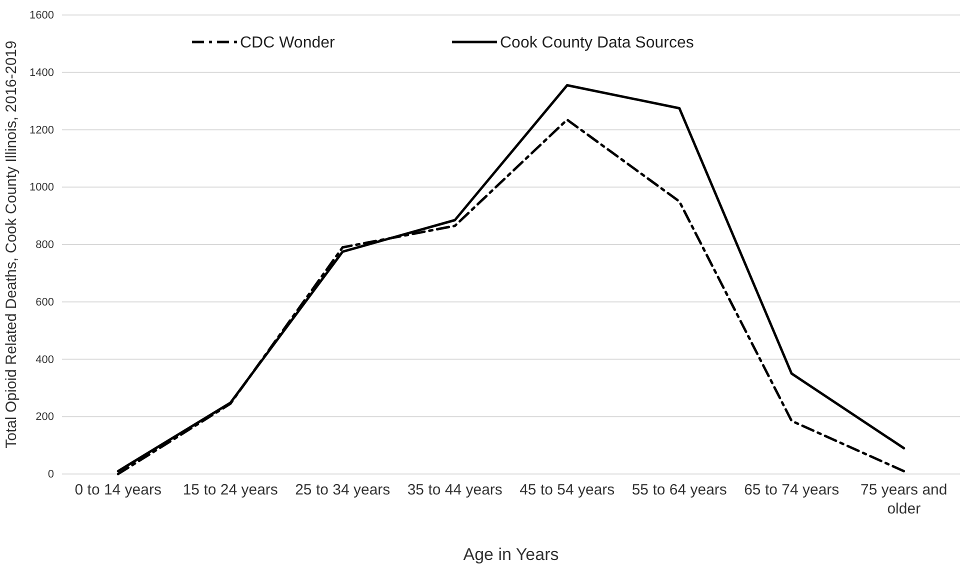 The image size is (970, 568). I want to click on y-tick-label: 800, so click(45, 245).